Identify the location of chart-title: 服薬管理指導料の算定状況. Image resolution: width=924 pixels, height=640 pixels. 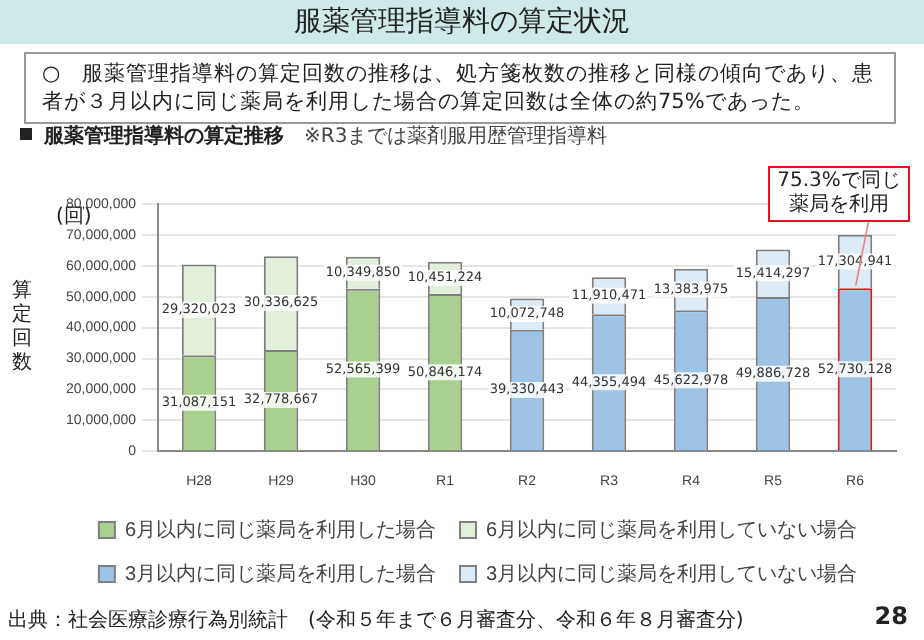
(462, 22).